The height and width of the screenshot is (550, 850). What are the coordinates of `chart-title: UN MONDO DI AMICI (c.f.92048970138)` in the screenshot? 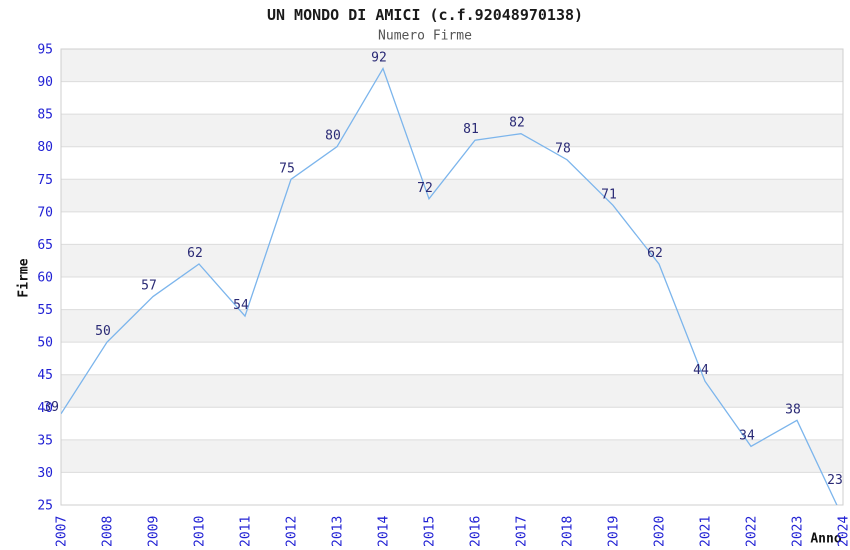 It's located at (425, 15).